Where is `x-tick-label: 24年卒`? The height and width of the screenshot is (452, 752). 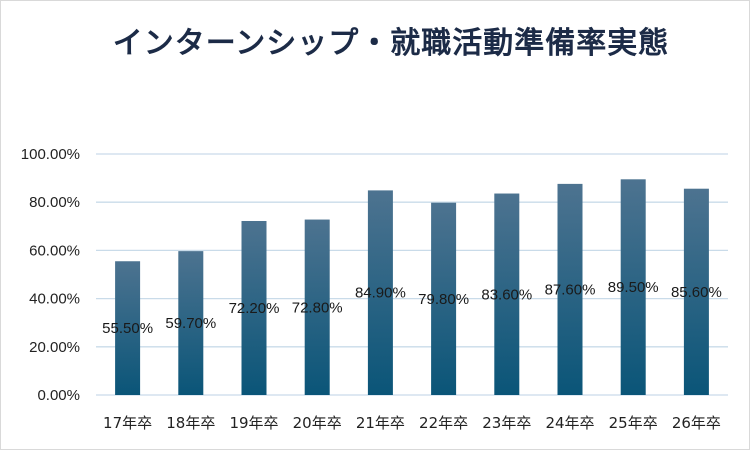 x-tick-label: 24年卒 is located at coordinates (569, 423).